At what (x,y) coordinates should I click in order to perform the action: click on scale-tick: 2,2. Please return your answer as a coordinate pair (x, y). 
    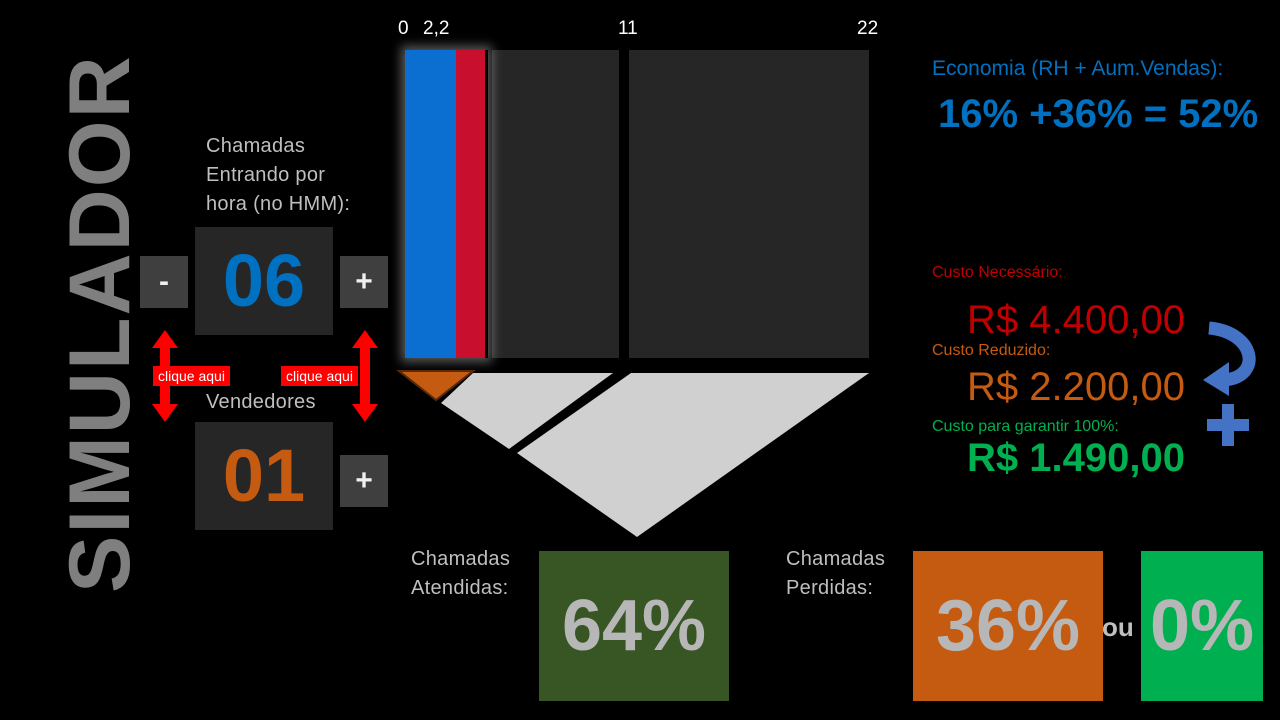
    Looking at the image, I should click on (436, 28).